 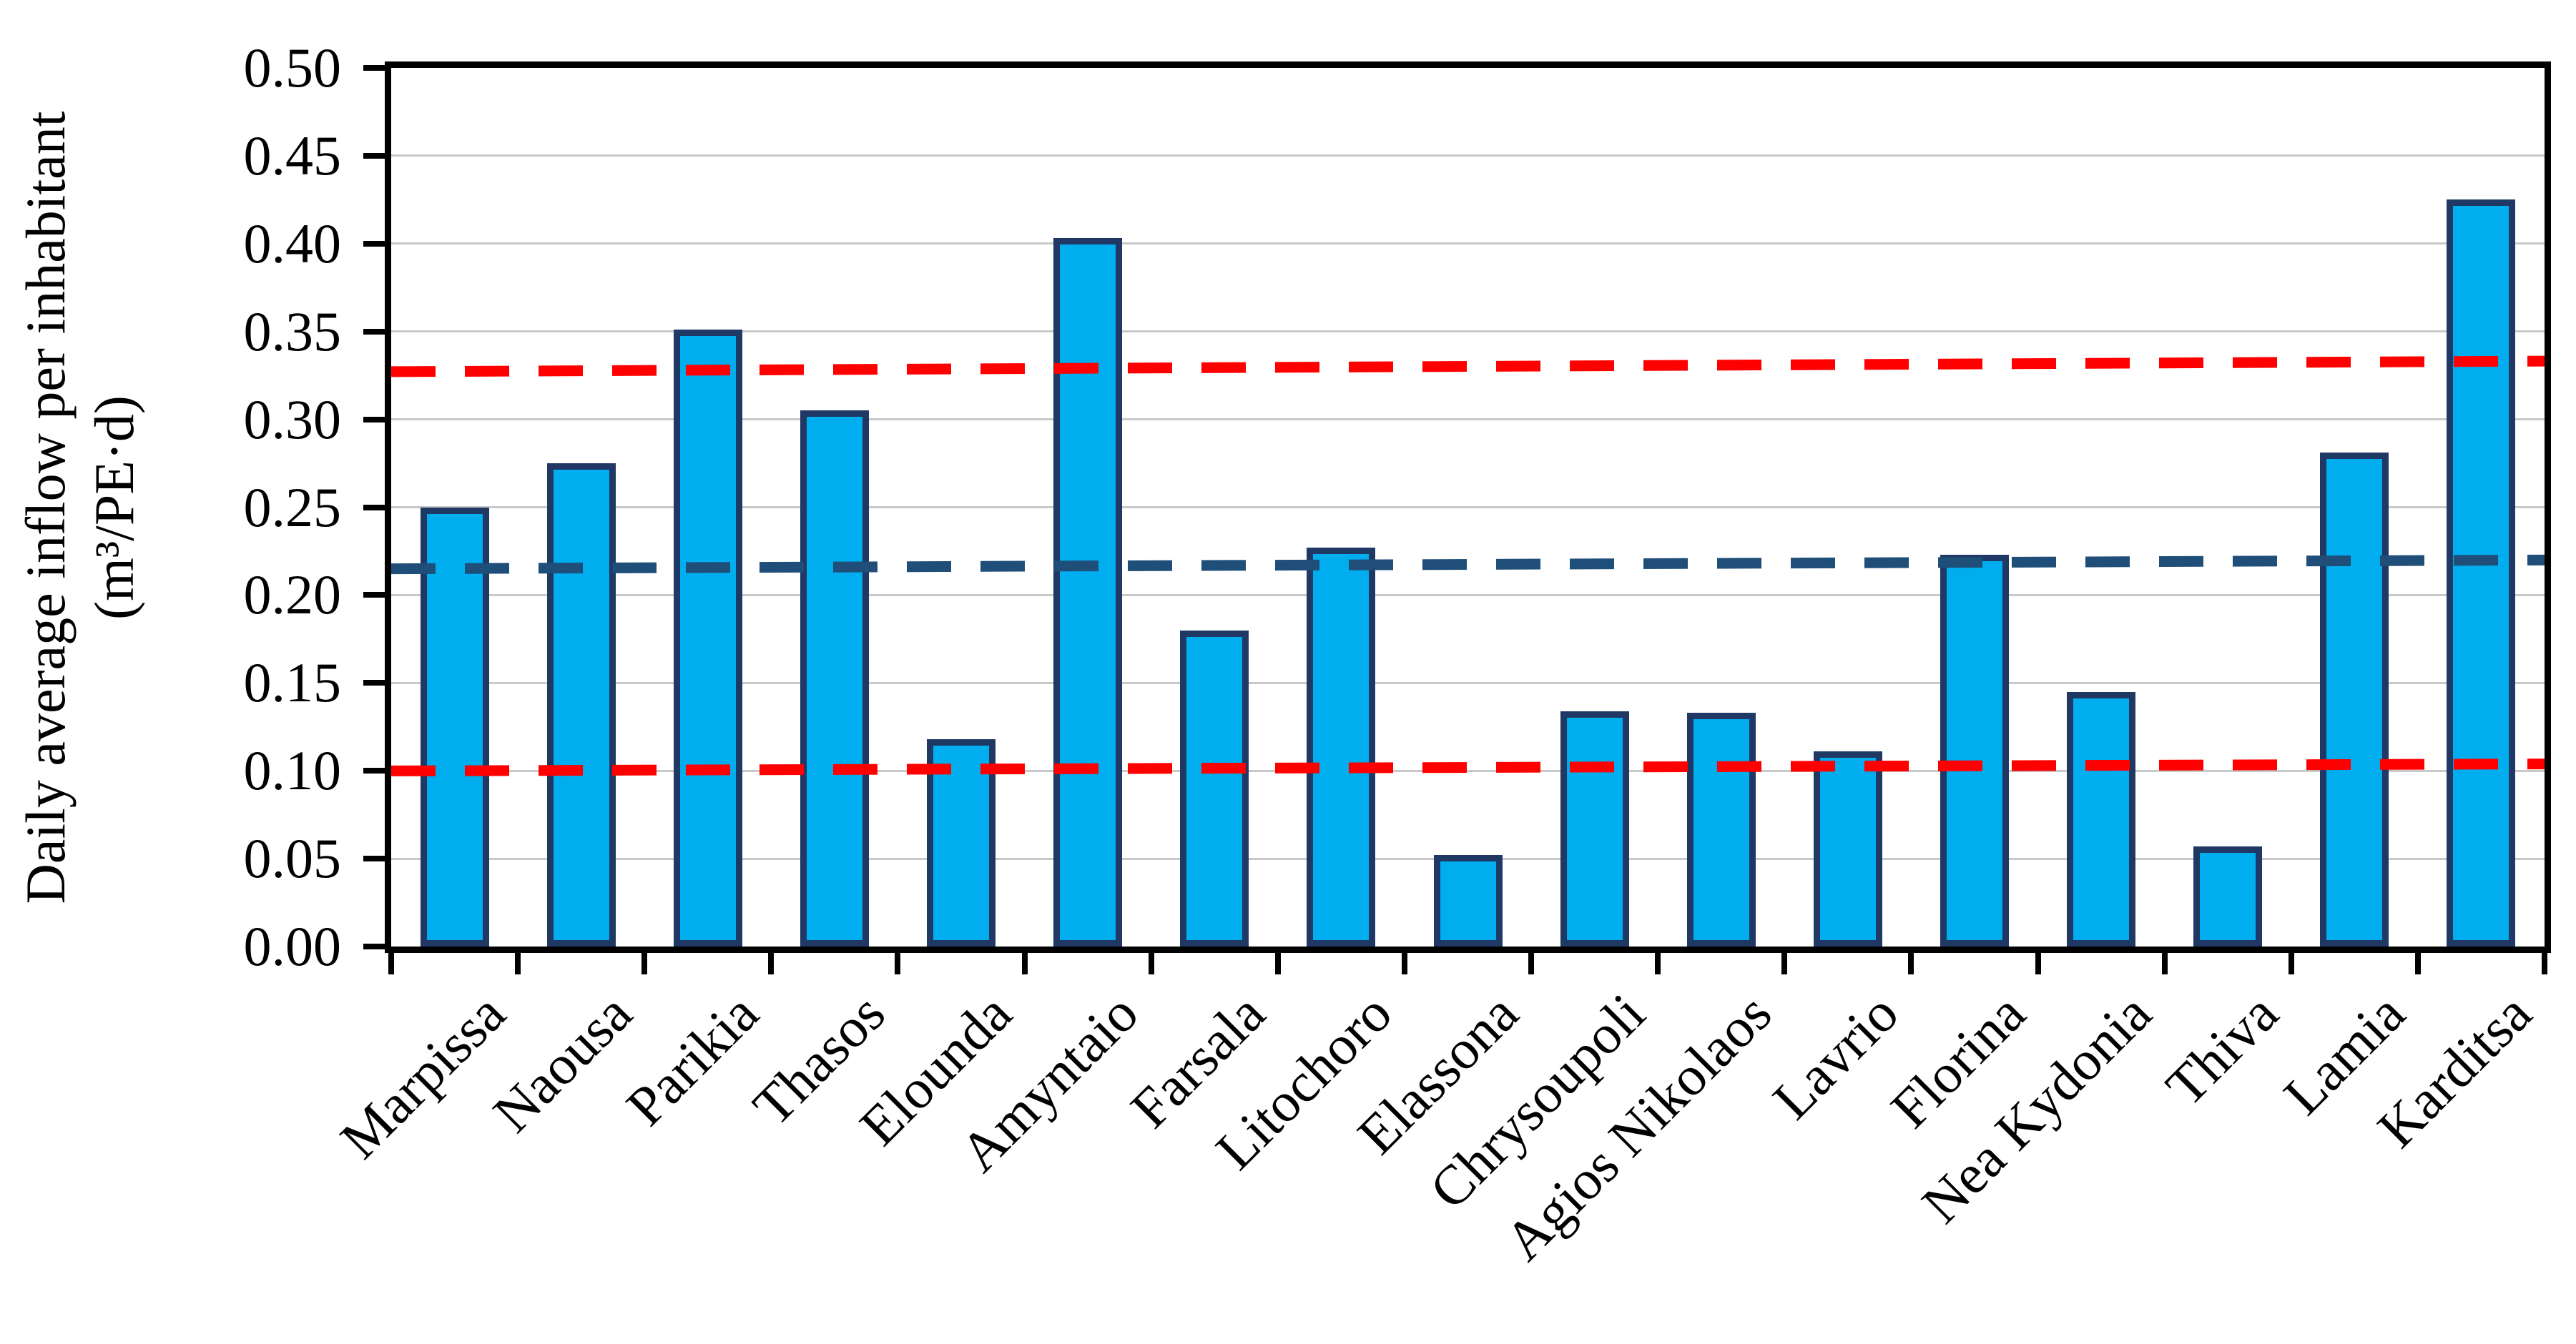 I want to click on bar-lamia, so click(x=2355, y=700).